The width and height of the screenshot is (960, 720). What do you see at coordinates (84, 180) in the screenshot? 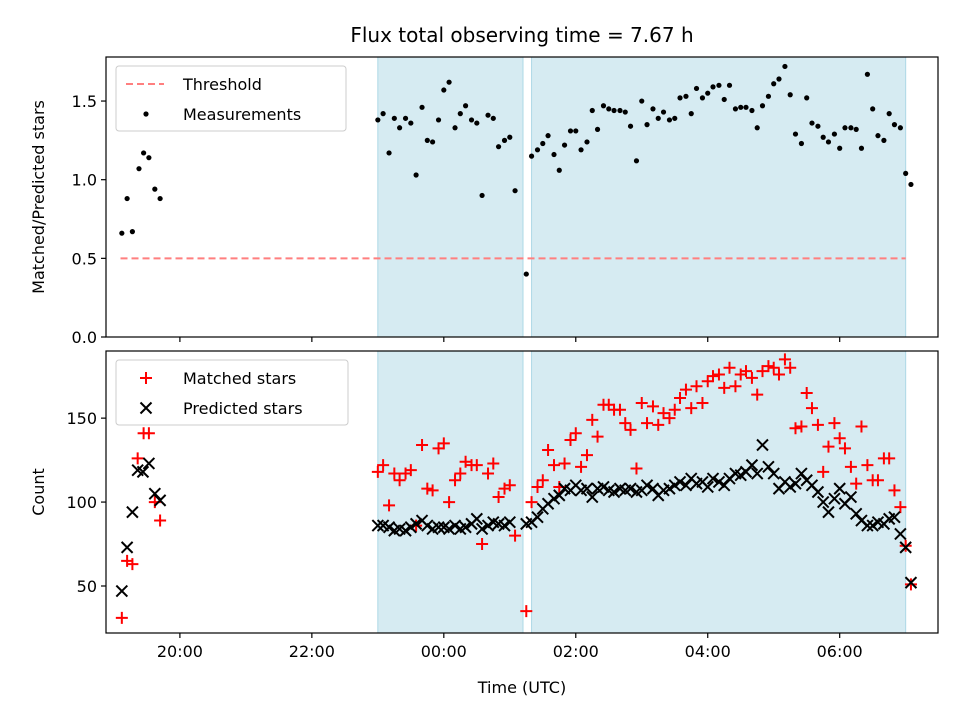
I see `y-tick-label: 1.0` at bounding box center [84, 180].